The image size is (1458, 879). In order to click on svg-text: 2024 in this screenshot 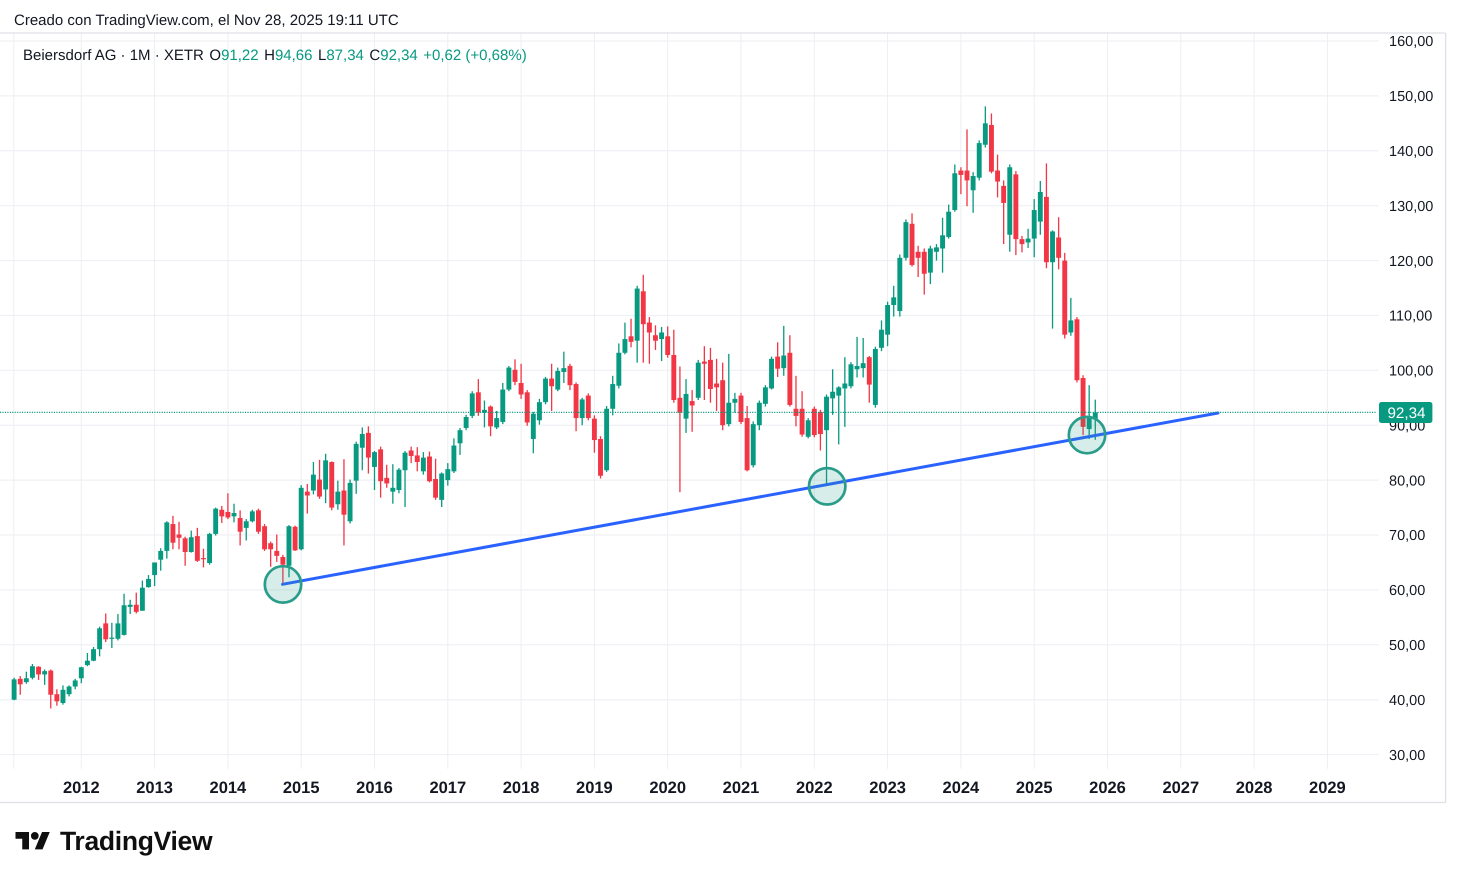, I will do `click(962, 788)`.